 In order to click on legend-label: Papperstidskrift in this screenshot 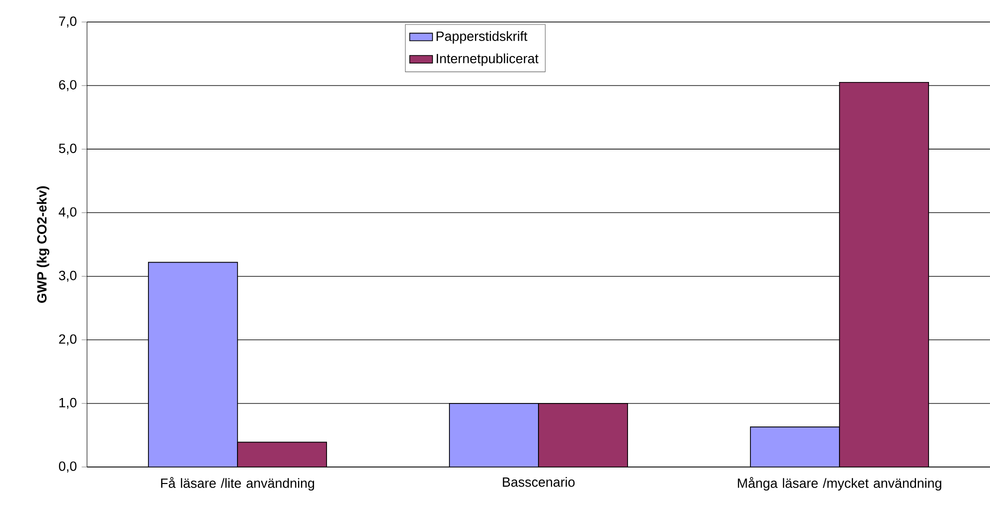, I will do `click(482, 37)`.